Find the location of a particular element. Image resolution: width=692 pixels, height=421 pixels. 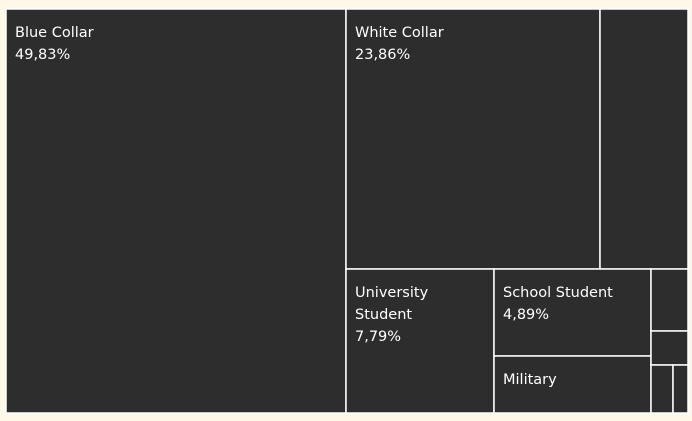

tile-university-student is located at coordinates (420, 341).